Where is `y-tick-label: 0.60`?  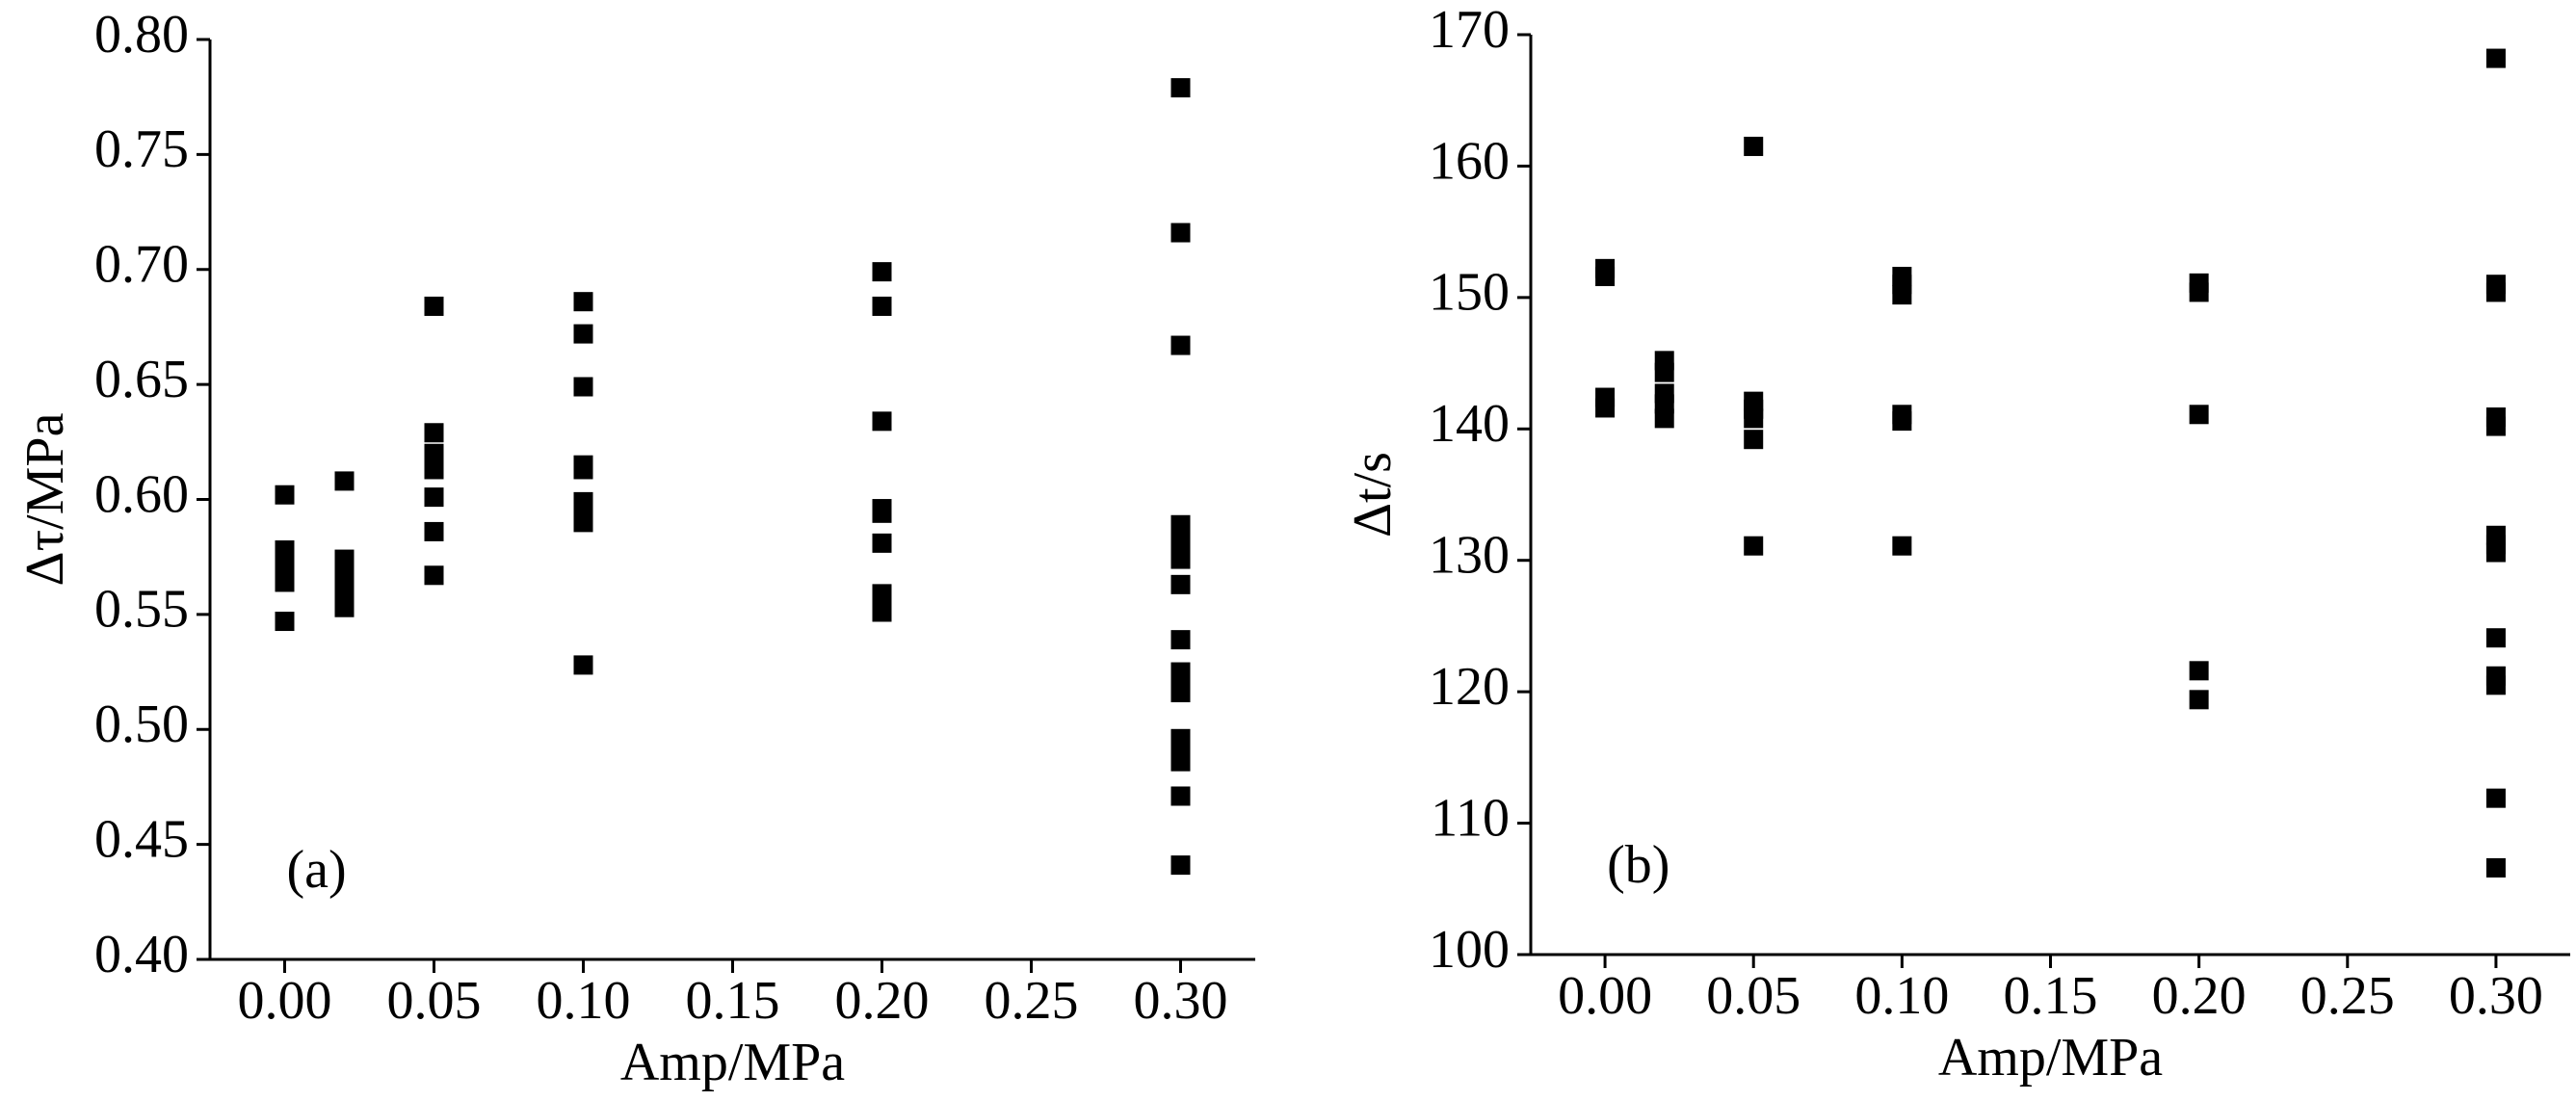 y-tick-label: 0.60 is located at coordinates (142, 494).